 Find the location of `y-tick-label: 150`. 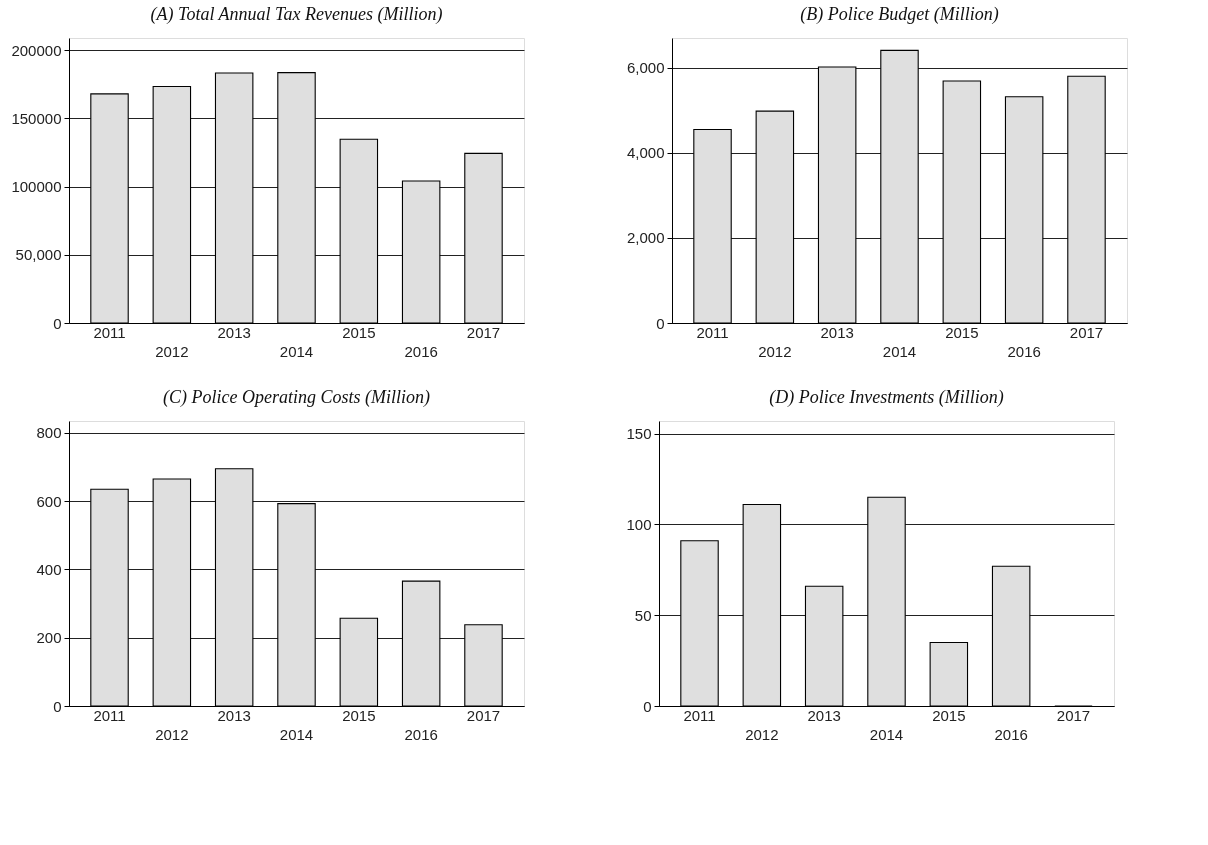

y-tick-label: 150 is located at coordinates (639, 434).